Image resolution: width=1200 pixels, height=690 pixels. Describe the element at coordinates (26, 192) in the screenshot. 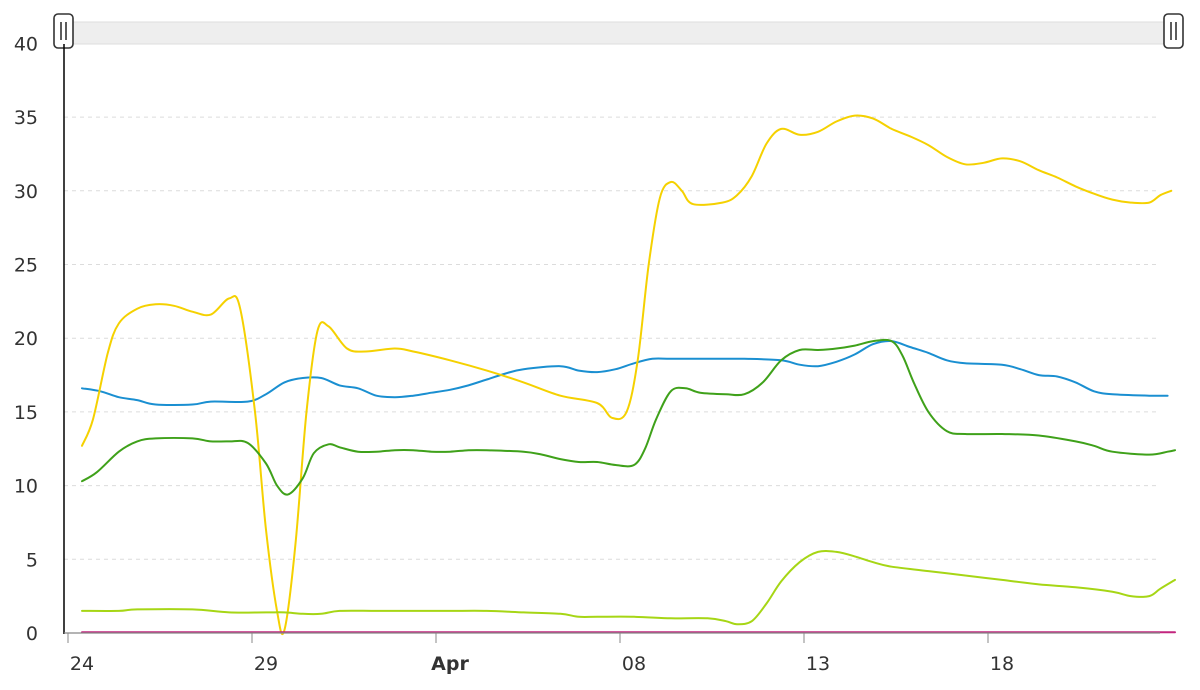

I see `y-tick-label: 30` at that location.